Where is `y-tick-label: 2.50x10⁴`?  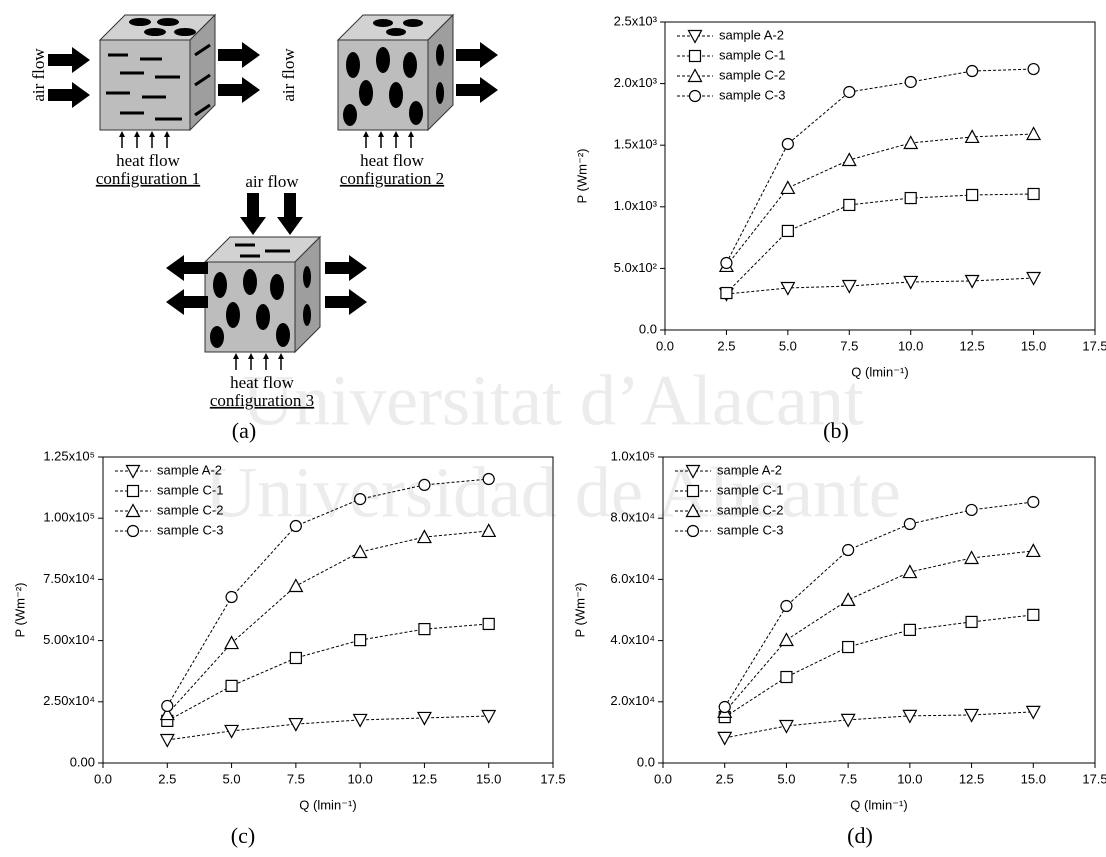
y-tick-label: 2.50x10⁴ is located at coordinates (69, 700).